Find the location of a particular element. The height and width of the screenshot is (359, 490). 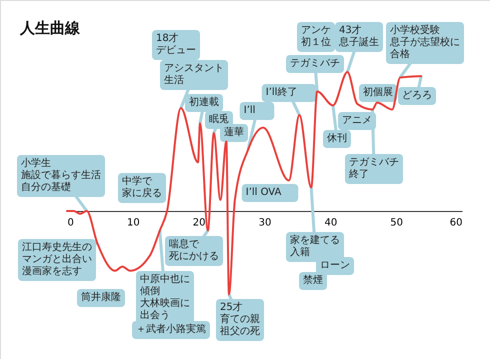

annotation: アシスタント生活 is located at coordinates (194, 74).